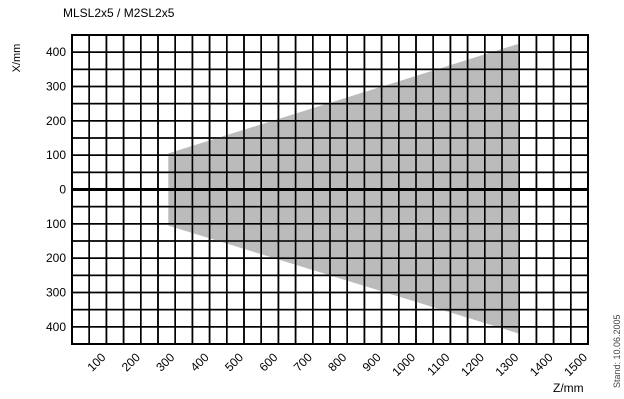  Describe the element at coordinates (403, 364) in the screenshot. I see `x-tick-label: 1000` at that location.